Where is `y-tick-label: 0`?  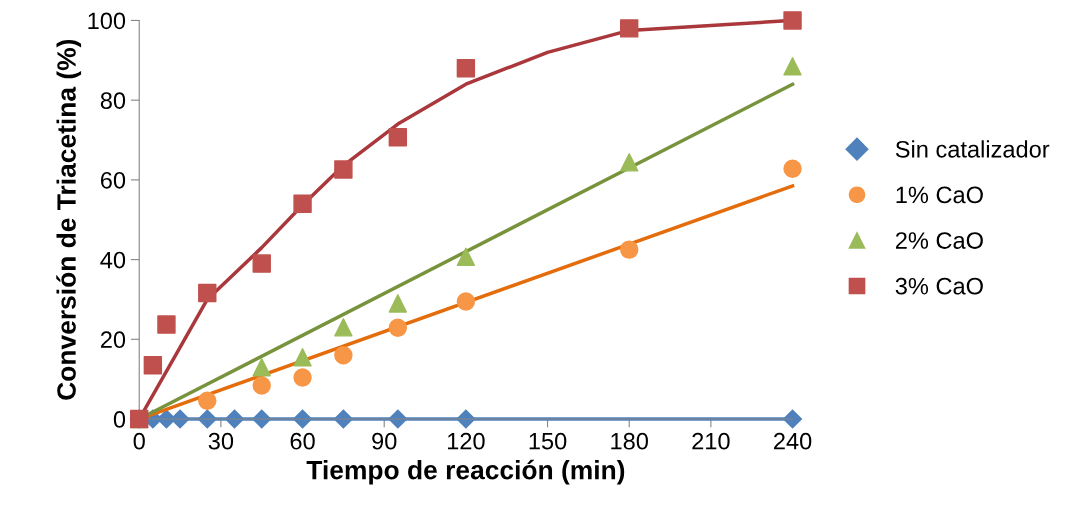 y-tick-label: 0 is located at coordinates (119, 419).